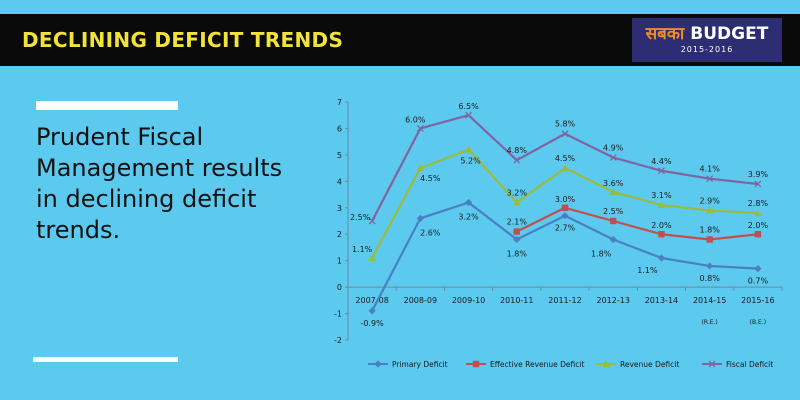  What do you see at coordinates (470, 161) in the screenshot?
I see `revenue-deficit-data-label: 5.2%` at bounding box center [470, 161].